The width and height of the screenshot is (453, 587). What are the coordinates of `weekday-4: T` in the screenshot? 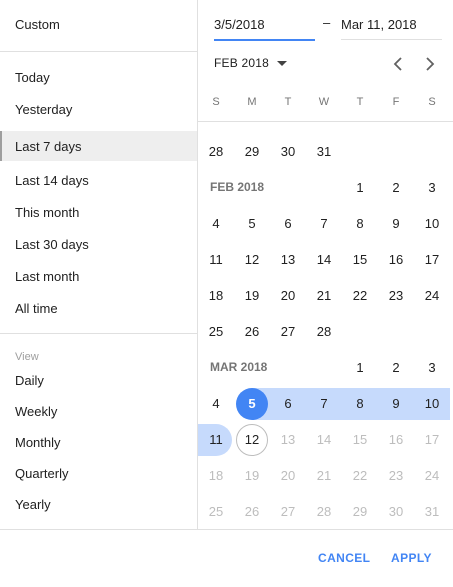 It's located at (360, 102).